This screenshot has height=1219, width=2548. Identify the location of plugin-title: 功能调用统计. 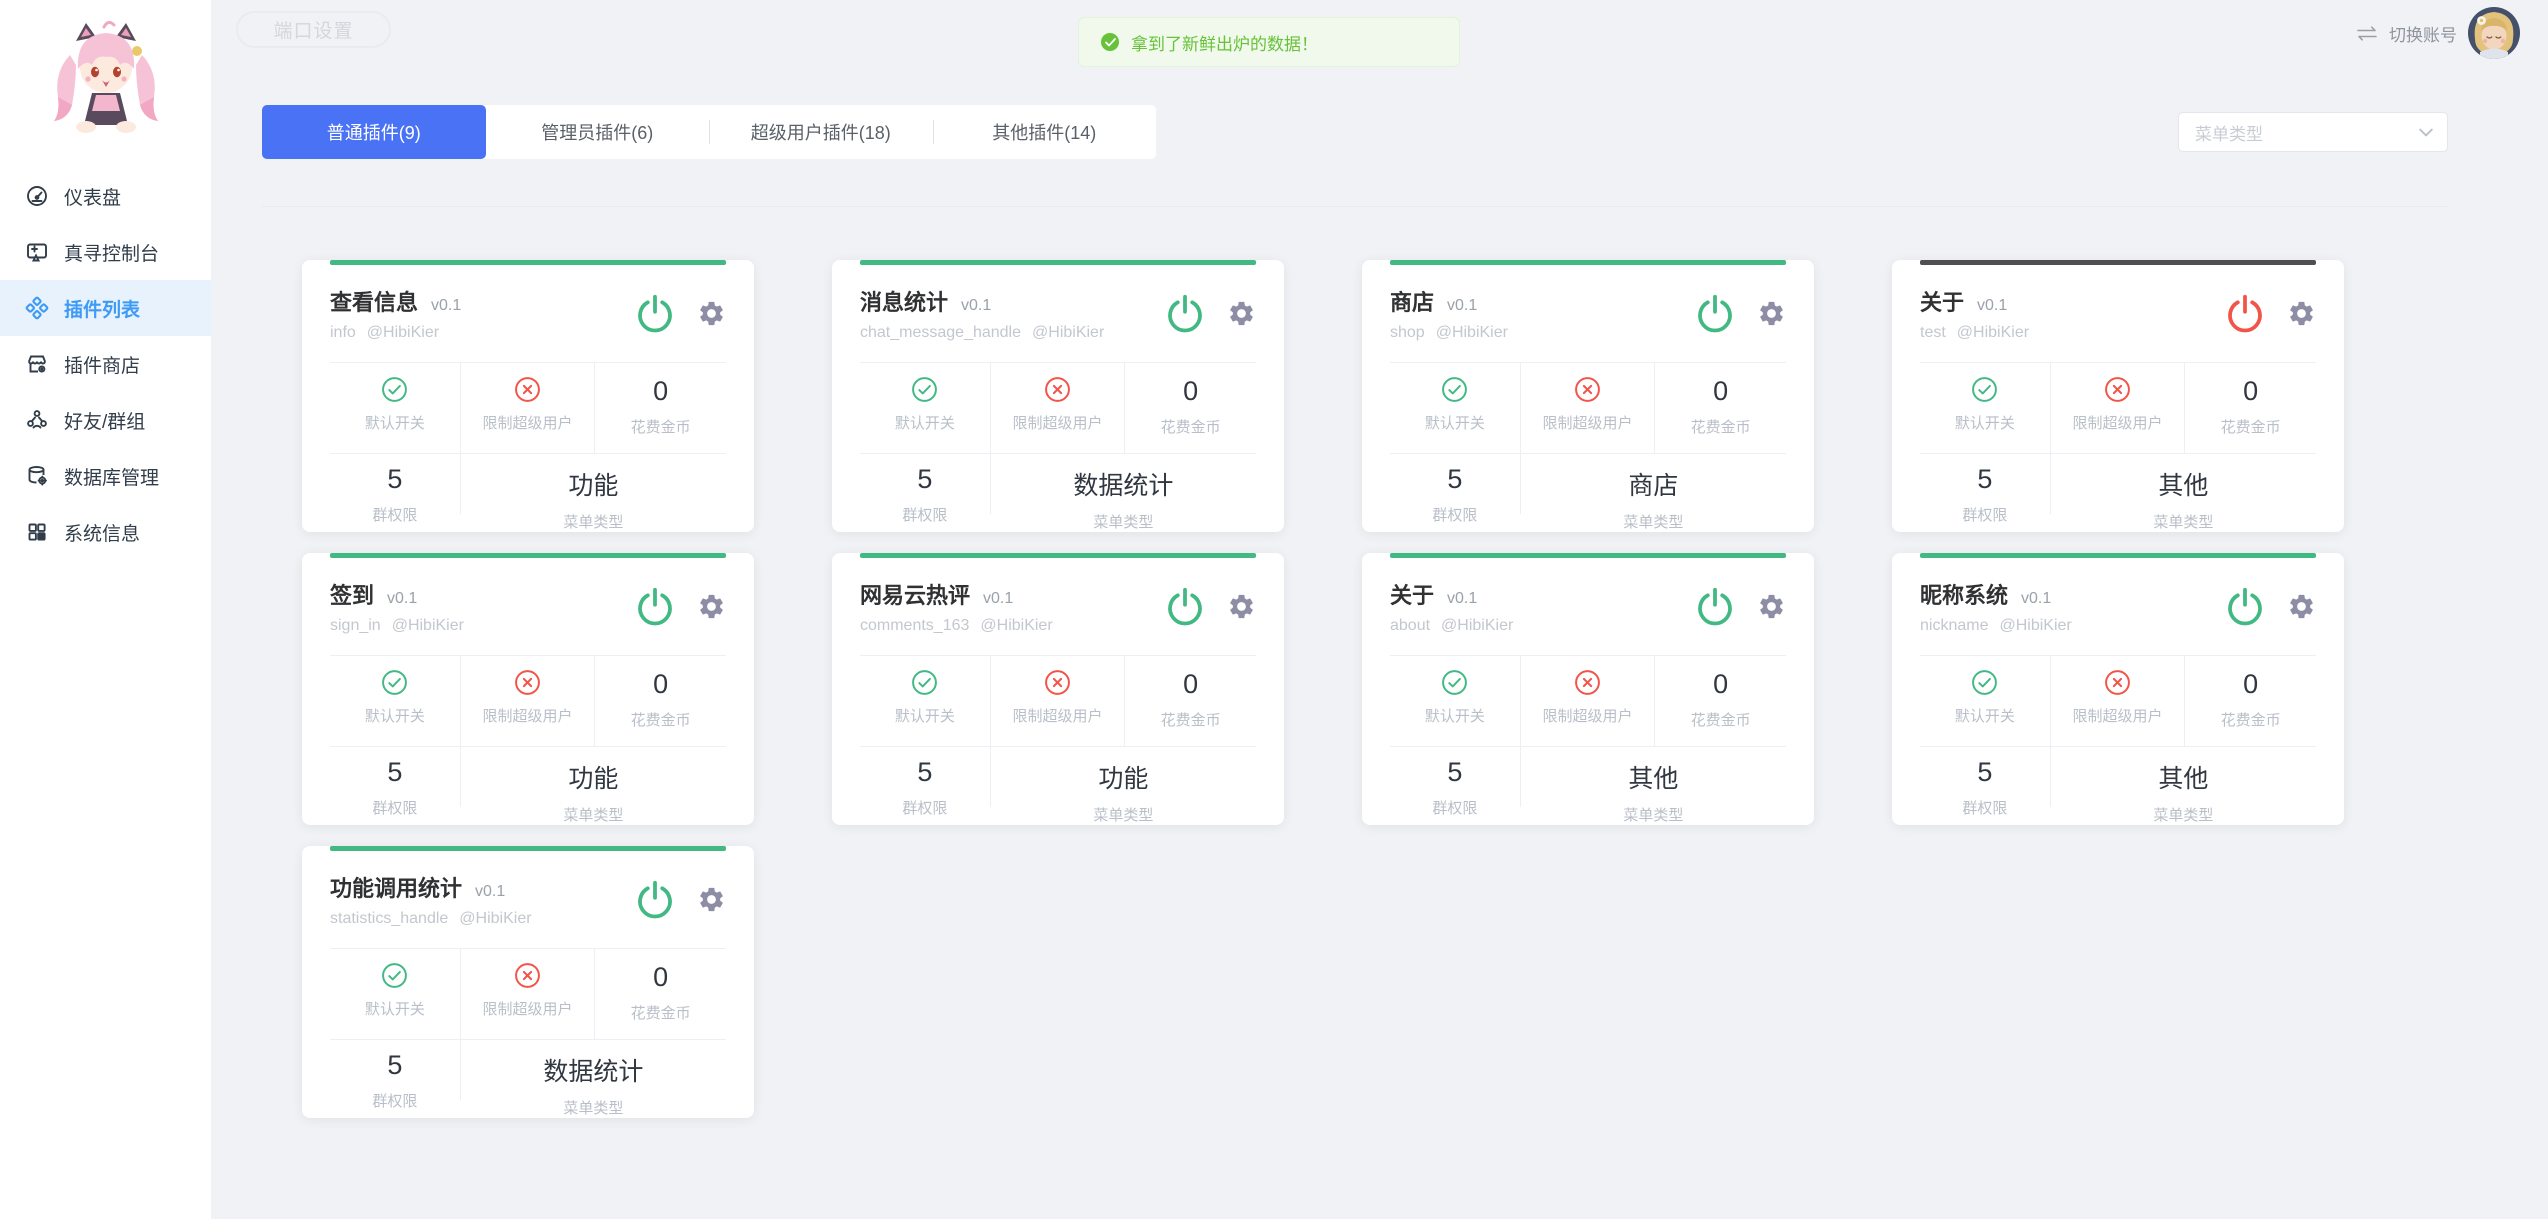
(396, 888).